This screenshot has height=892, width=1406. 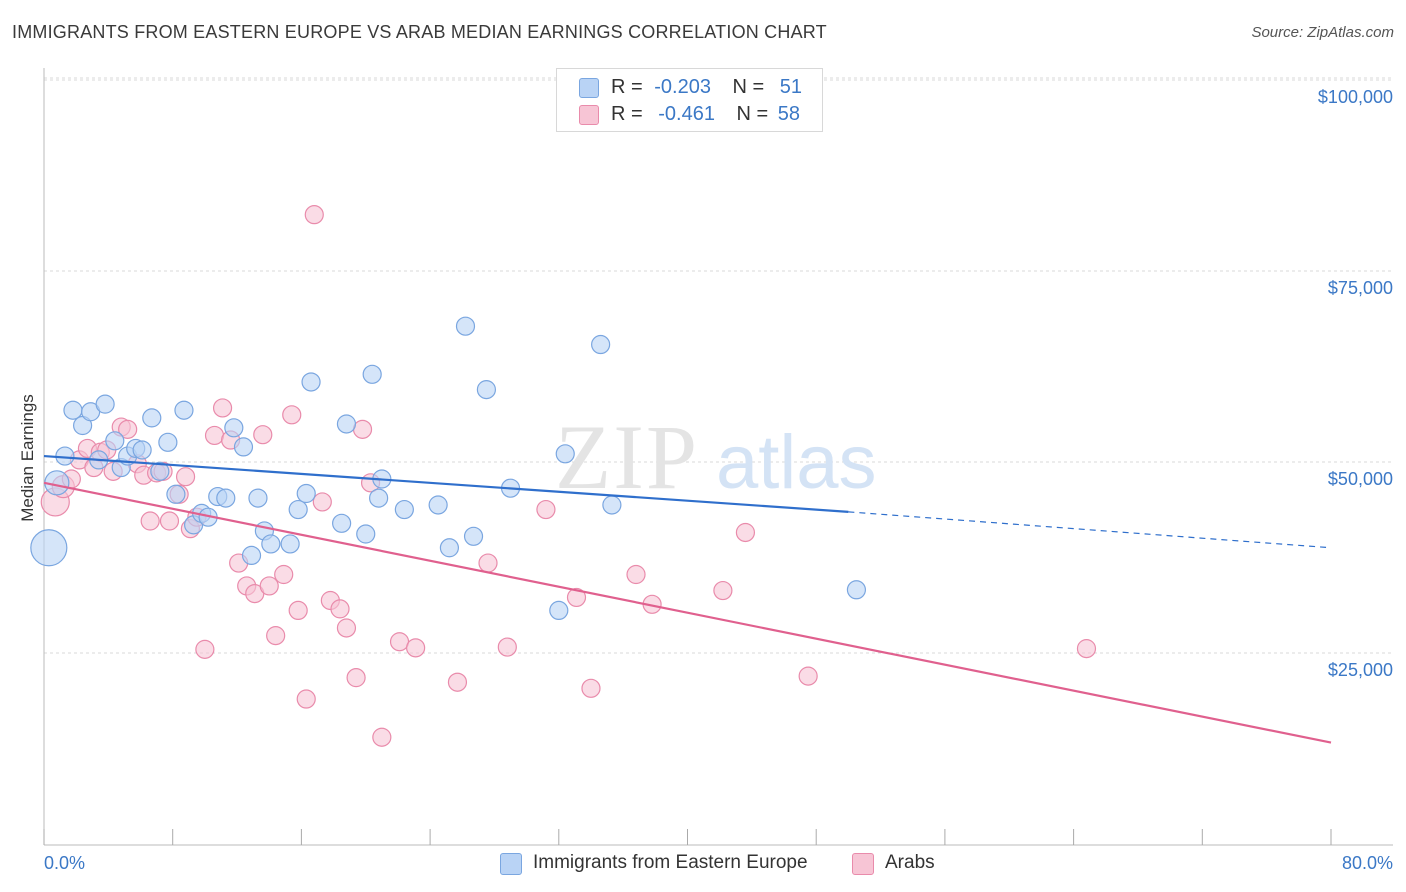 I want to click on legend-r-value-pink: -0.461, so click(x=686, y=114).